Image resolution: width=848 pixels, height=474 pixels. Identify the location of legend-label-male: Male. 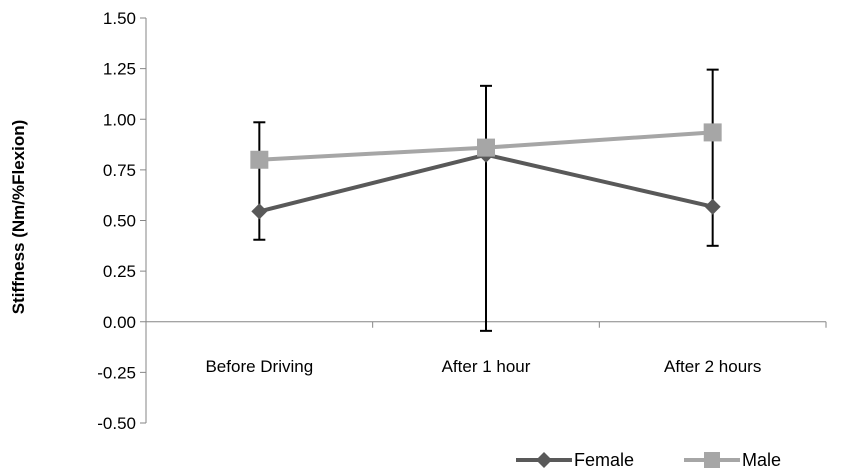
(761, 460).